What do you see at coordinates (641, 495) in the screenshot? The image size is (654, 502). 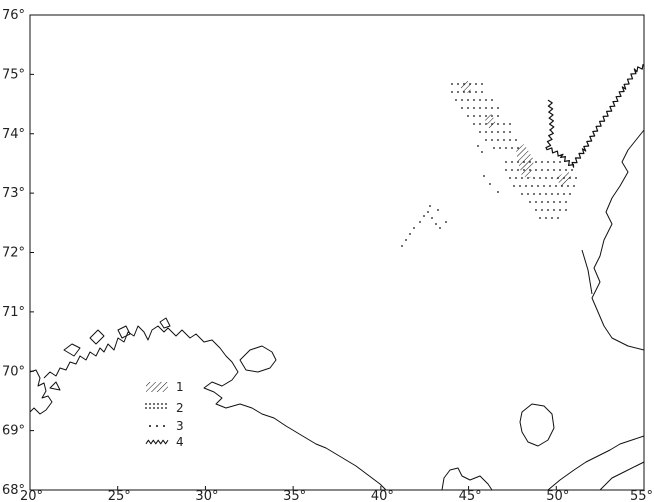 I see `longitude-label: 55°` at bounding box center [641, 495].